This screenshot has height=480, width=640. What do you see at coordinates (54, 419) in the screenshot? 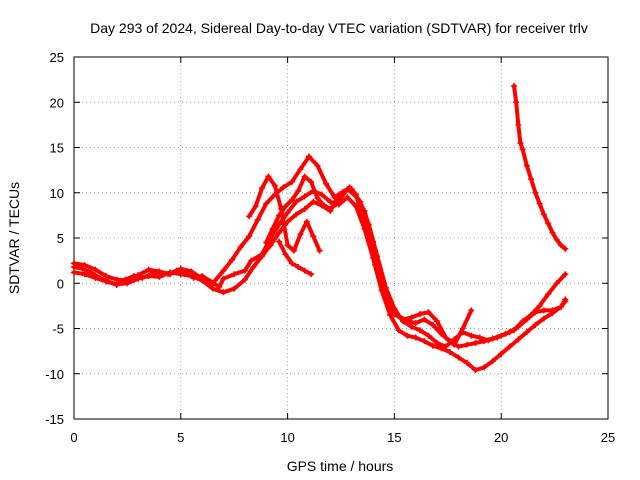
I see `y-tick-label: -15` at bounding box center [54, 419].